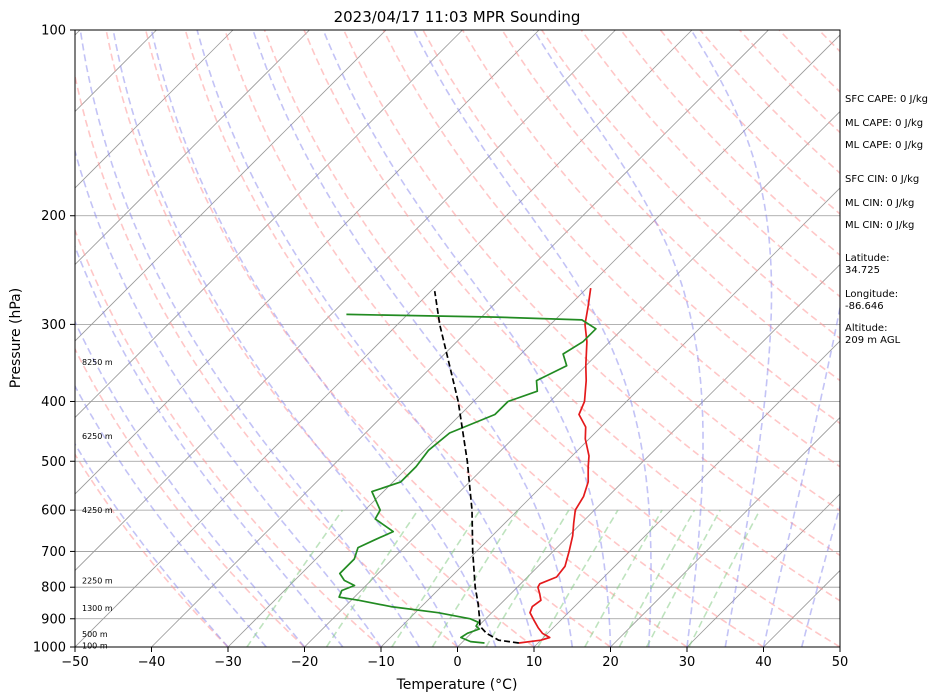  What do you see at coordinates (53, 619) in the screenshot?
I see `y-tick-label: 900` at bounding box center [53, 619].